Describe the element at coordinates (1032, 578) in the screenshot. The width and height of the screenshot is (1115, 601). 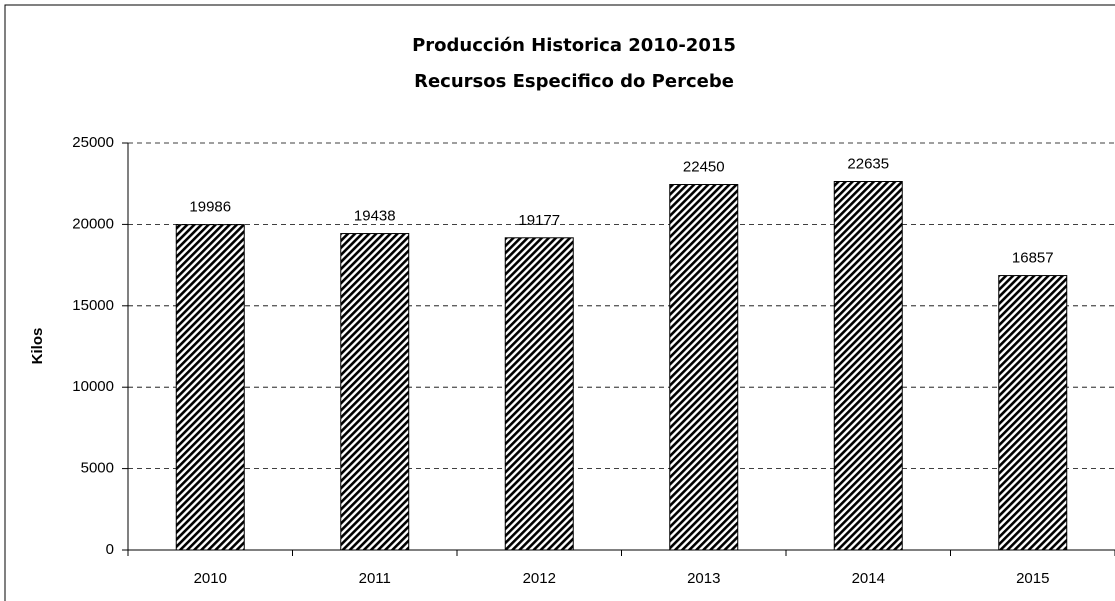
I see `x-tick-label: 2015` at that location.